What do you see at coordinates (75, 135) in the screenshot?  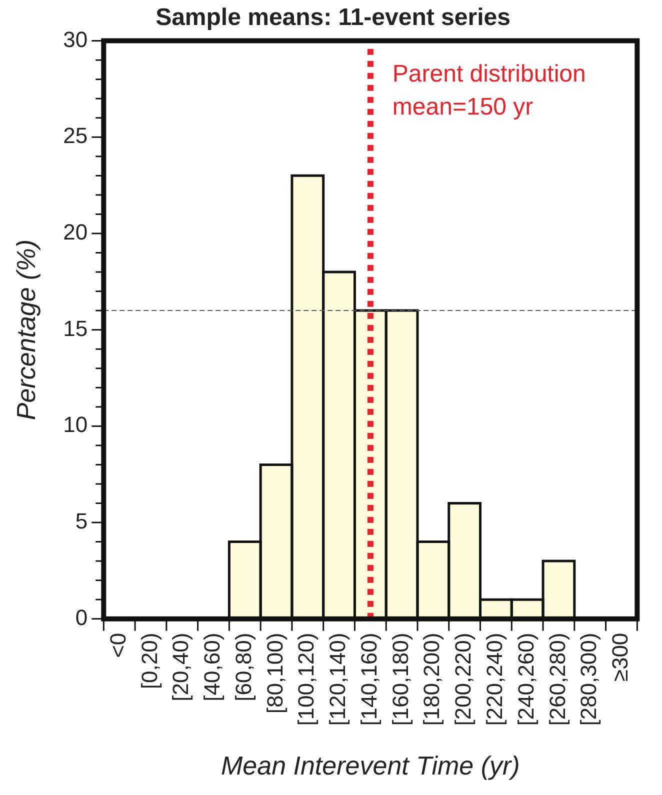 I see `y-tick-label: 25` at bounding box center [75, 135].